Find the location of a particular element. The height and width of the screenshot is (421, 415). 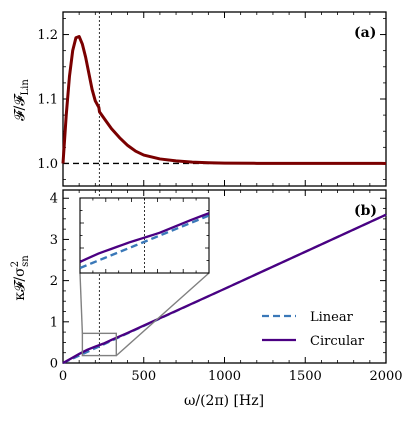

panel-a-ylabel-main: 𝓕/𝓕 is located at coordinates (20, 107).